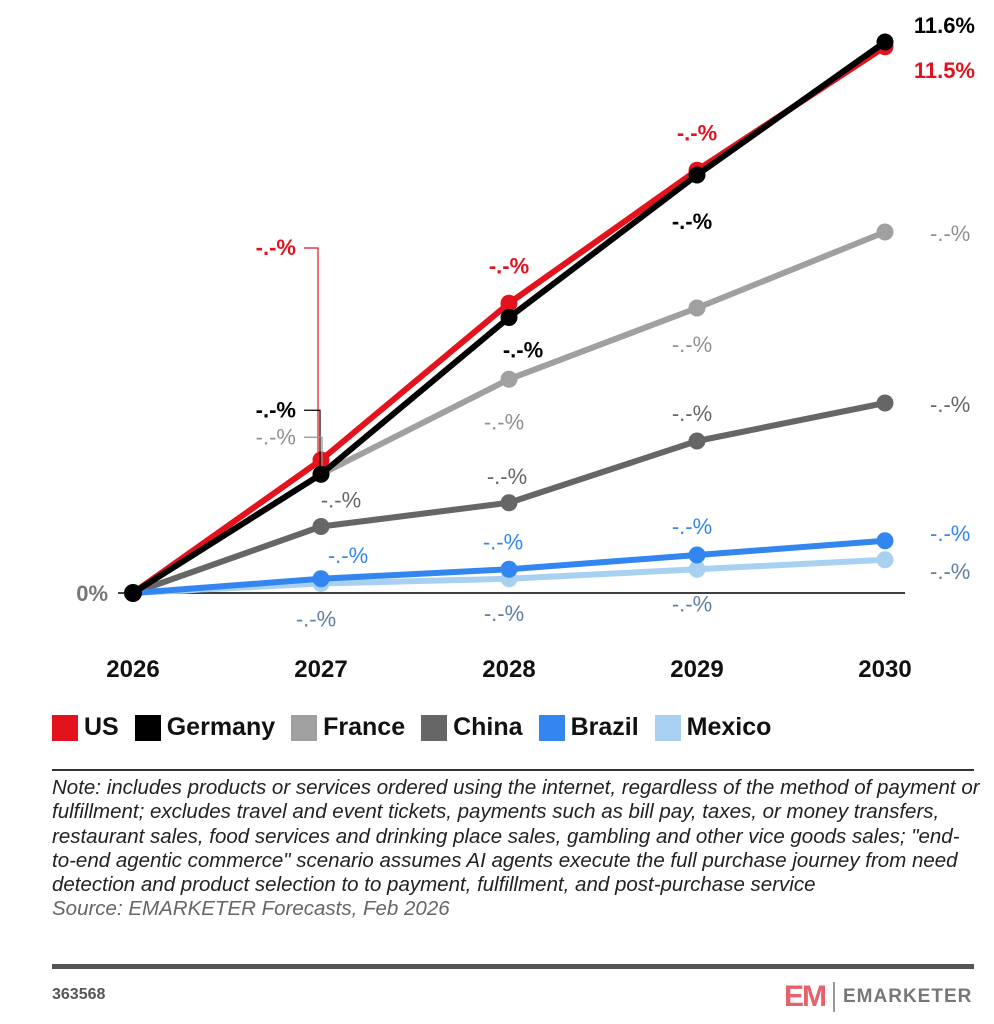  I want to click on x-tick-label-2028: 2028, so click(508, 669).